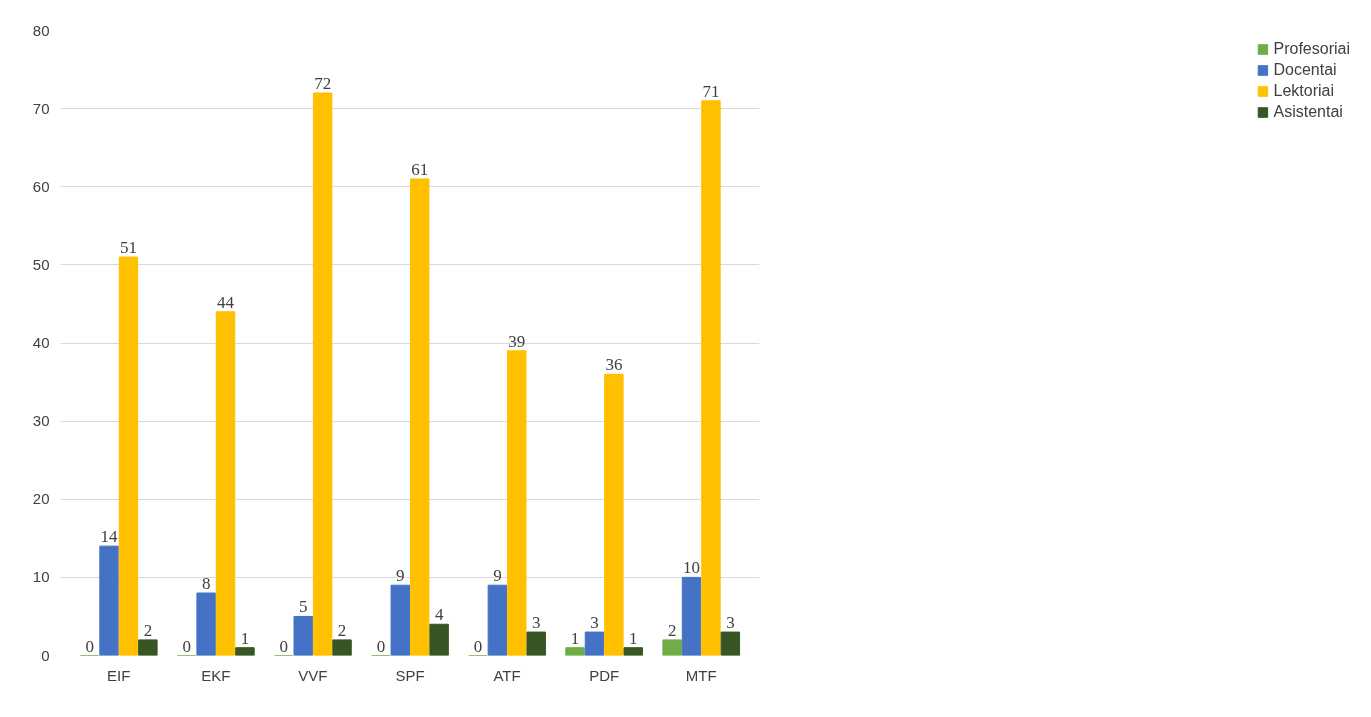 This screenshot has width=1371, height=717. Describe the element at coordinates (41, 108) in the screenshot. I see `y-tick-label: 70` at that location.